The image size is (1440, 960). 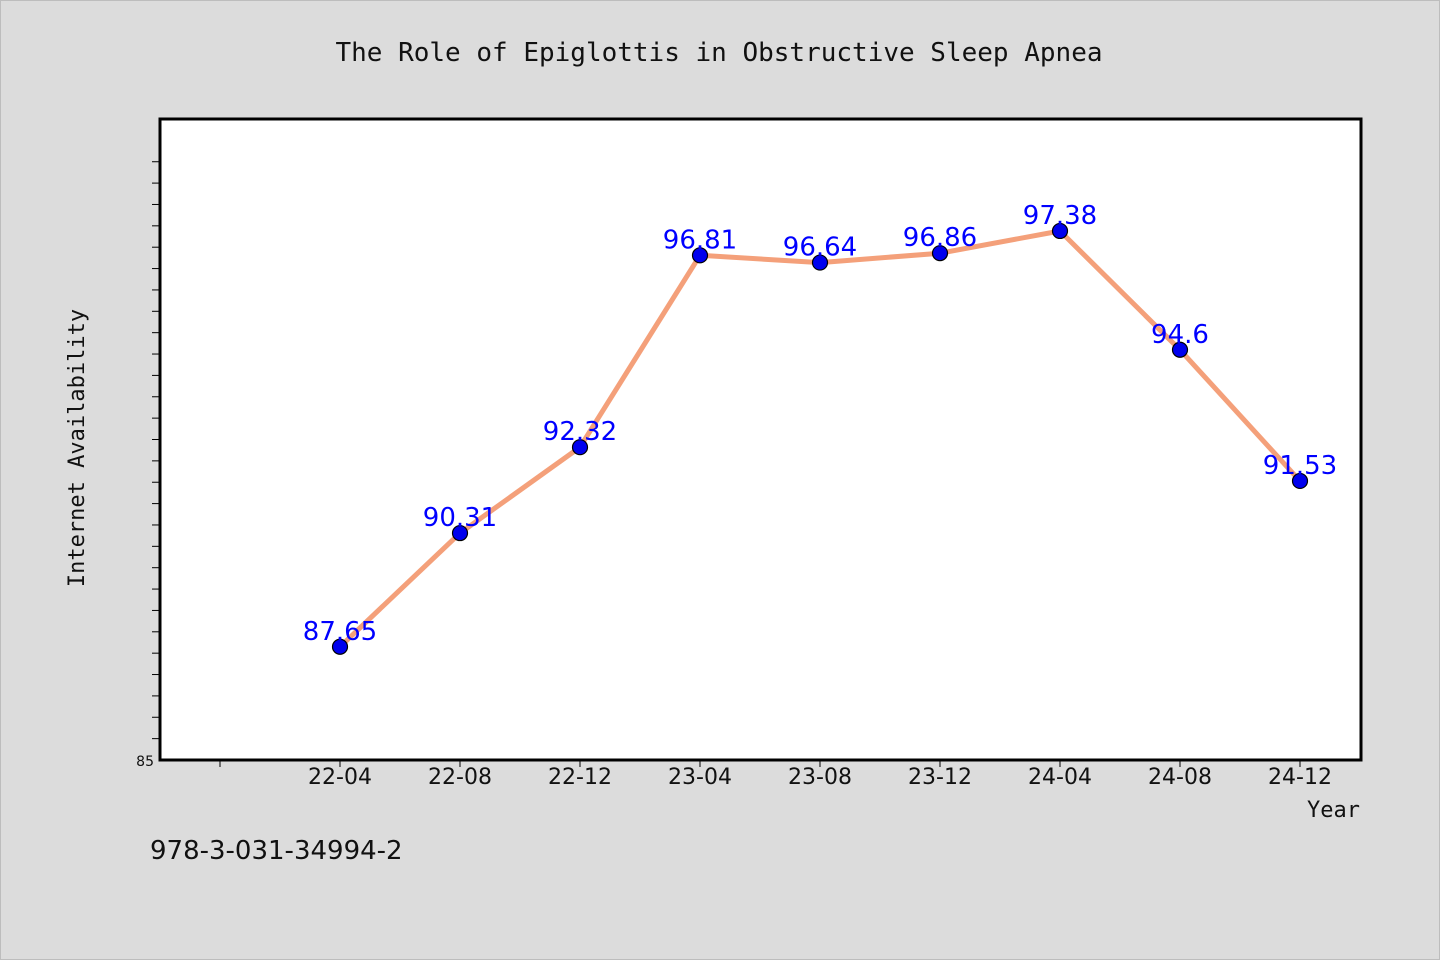 What do you see at coordinates (340, 777) in the screenshot?
I see `x-tick-label: 22-04` at bounding box center [340, 777].